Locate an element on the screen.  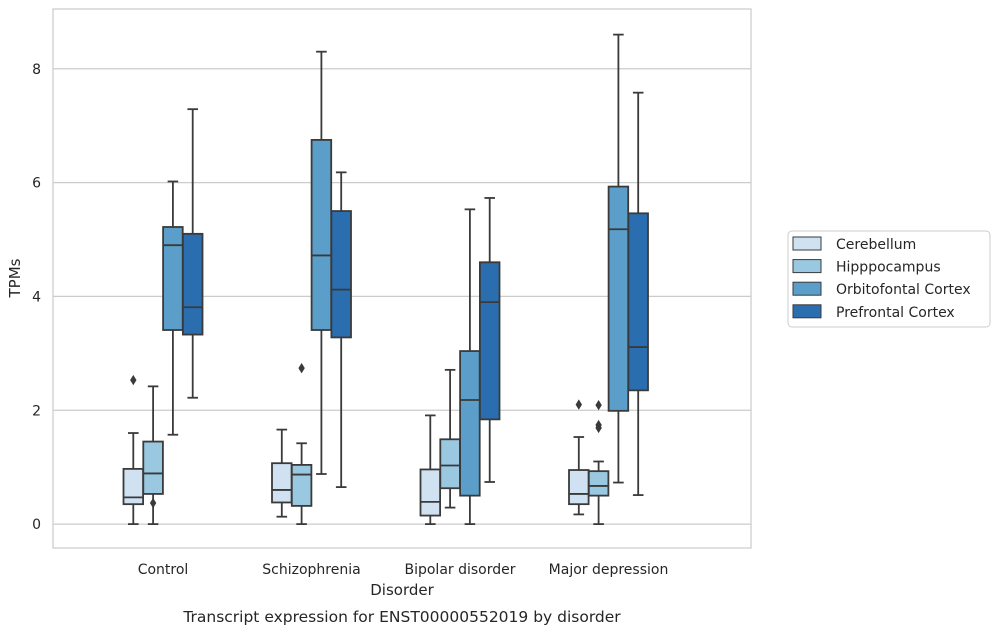
y-tick-label: 4 is located at coordinates (36, 297).